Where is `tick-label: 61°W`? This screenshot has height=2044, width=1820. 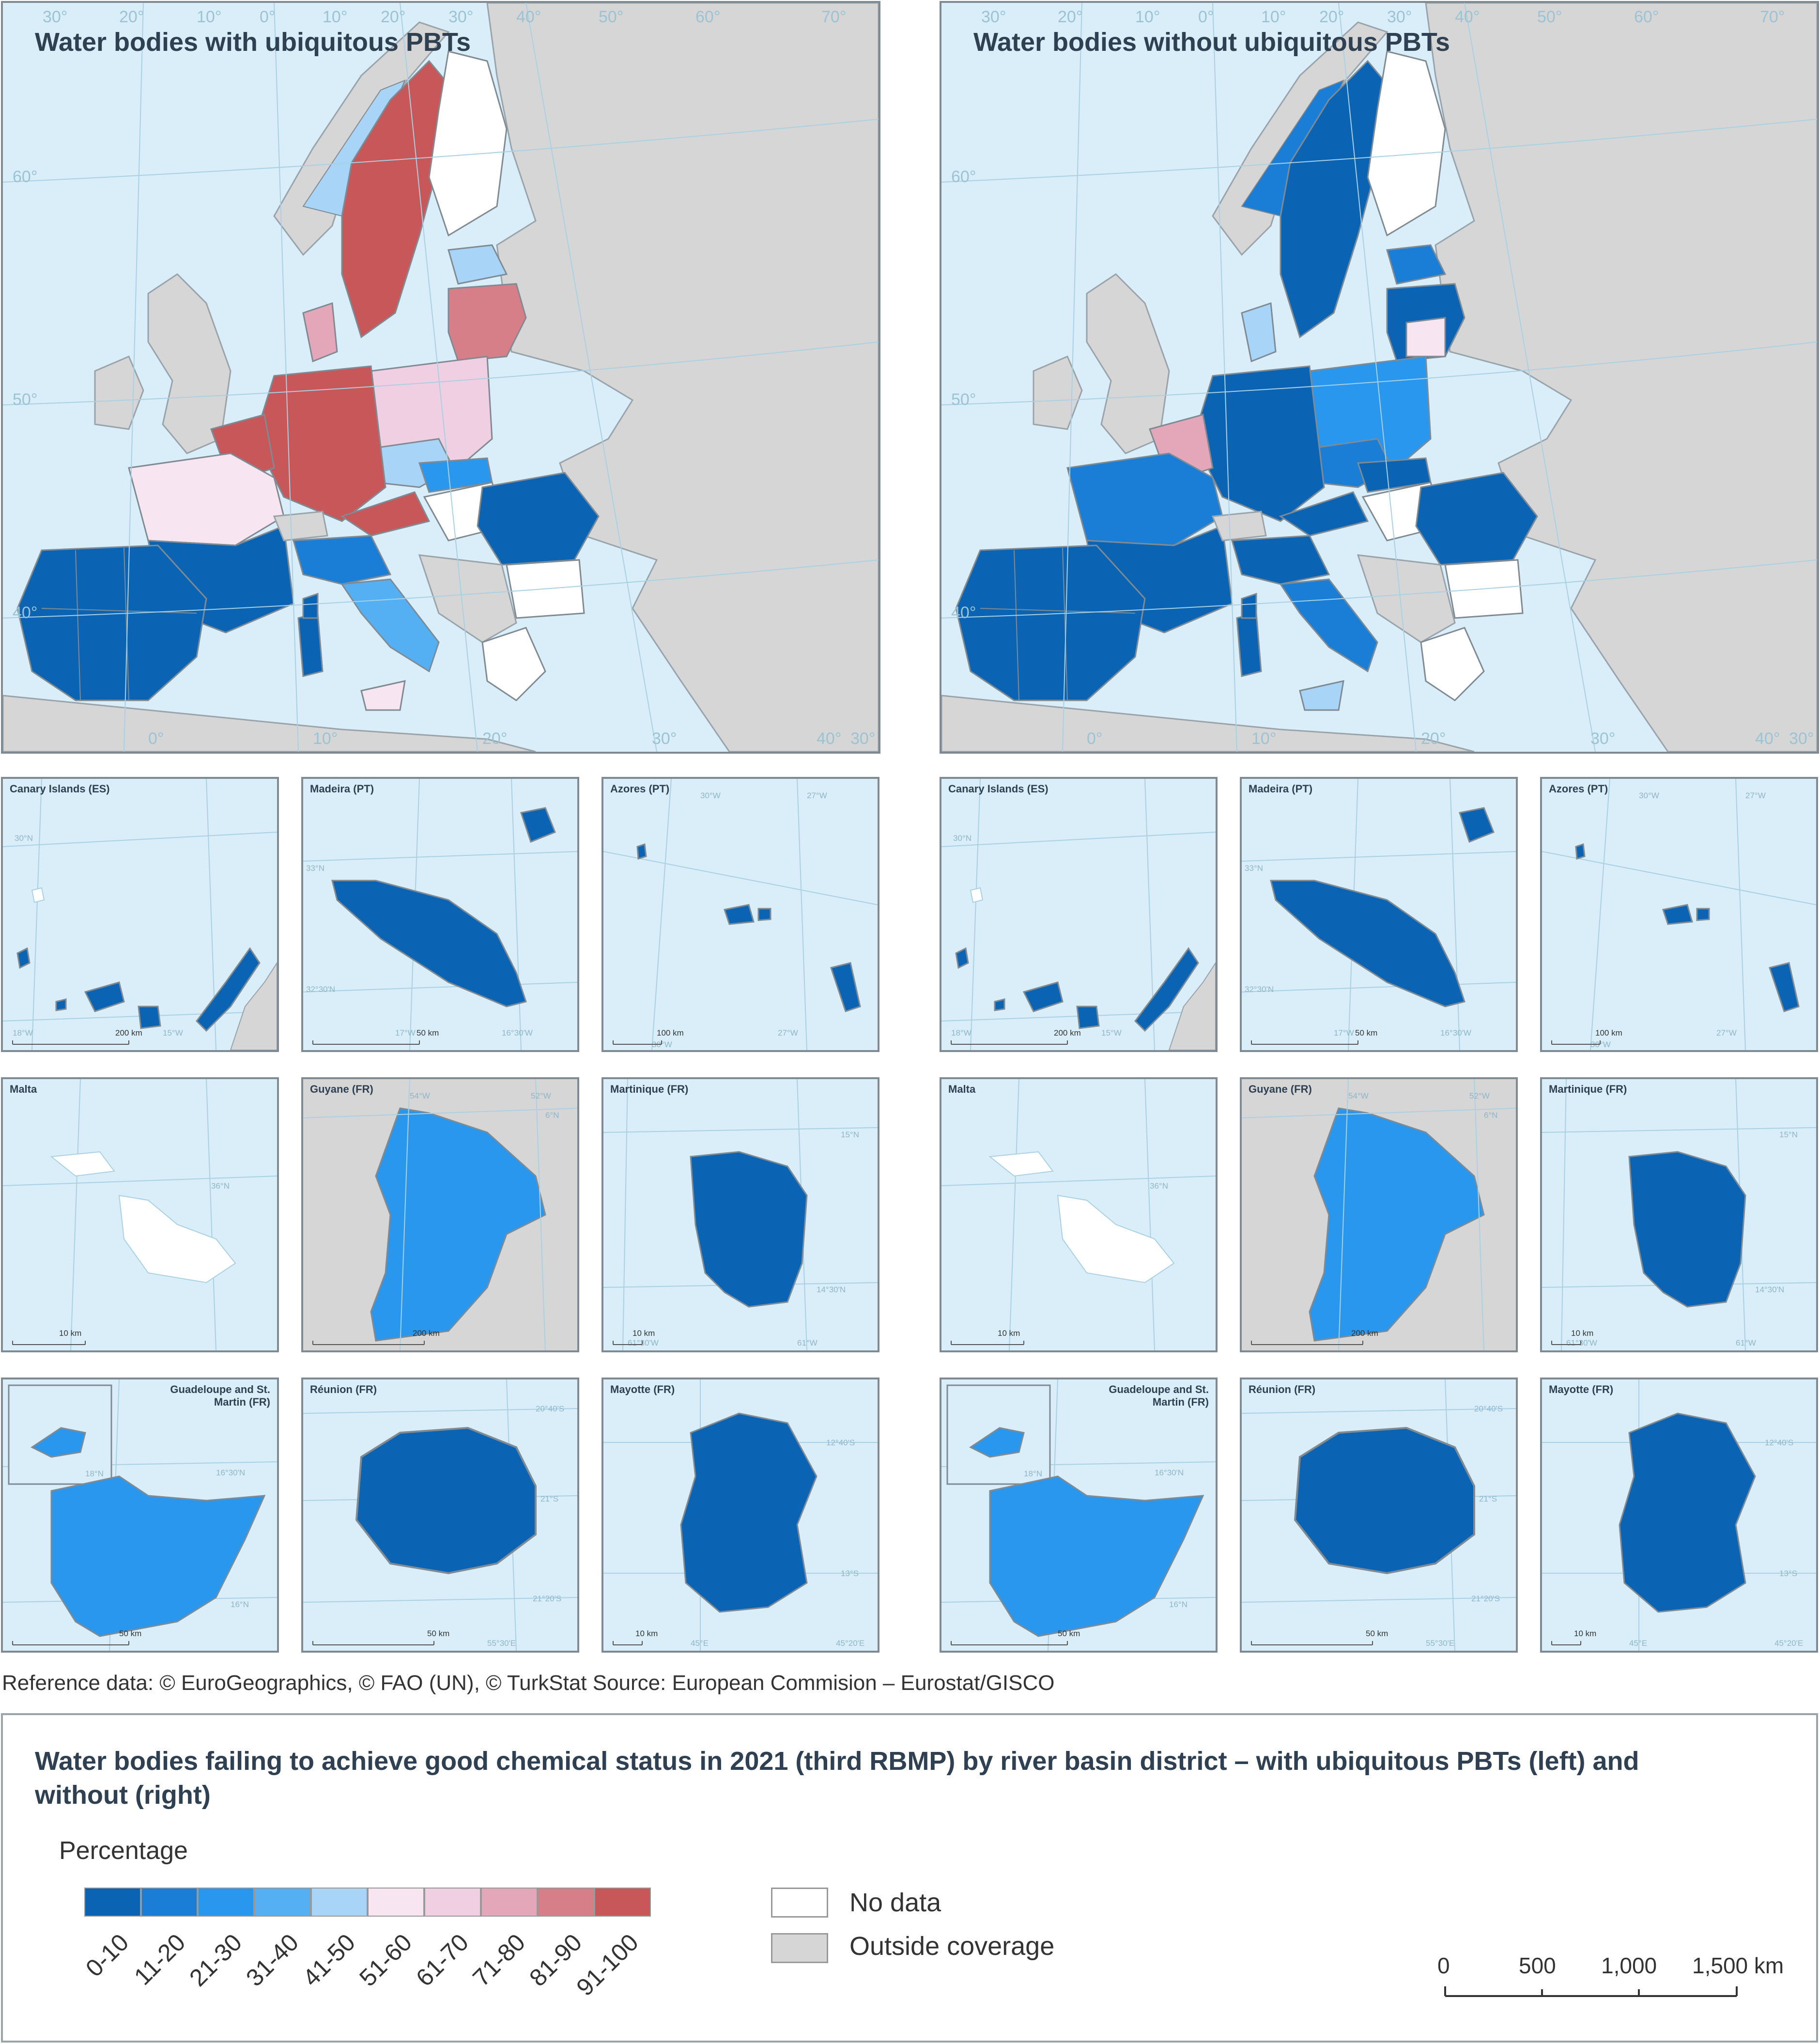
tick-label: 61°W is located at coordinates (807, 1342).